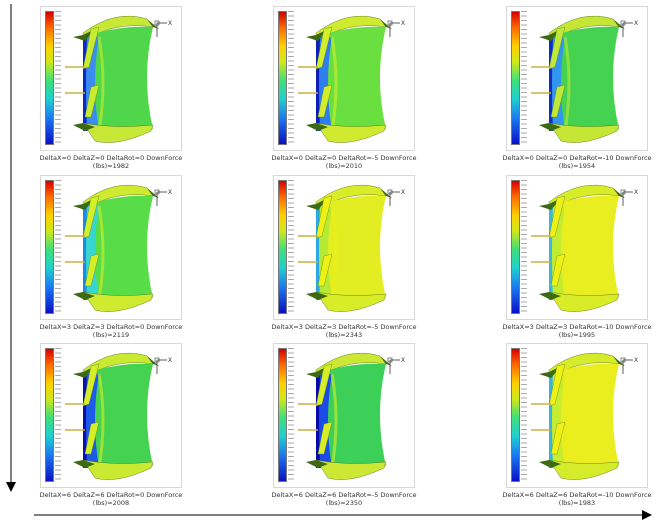 The image size is (662, 524). I want to click on vertical-arrow, so click(11, 248).